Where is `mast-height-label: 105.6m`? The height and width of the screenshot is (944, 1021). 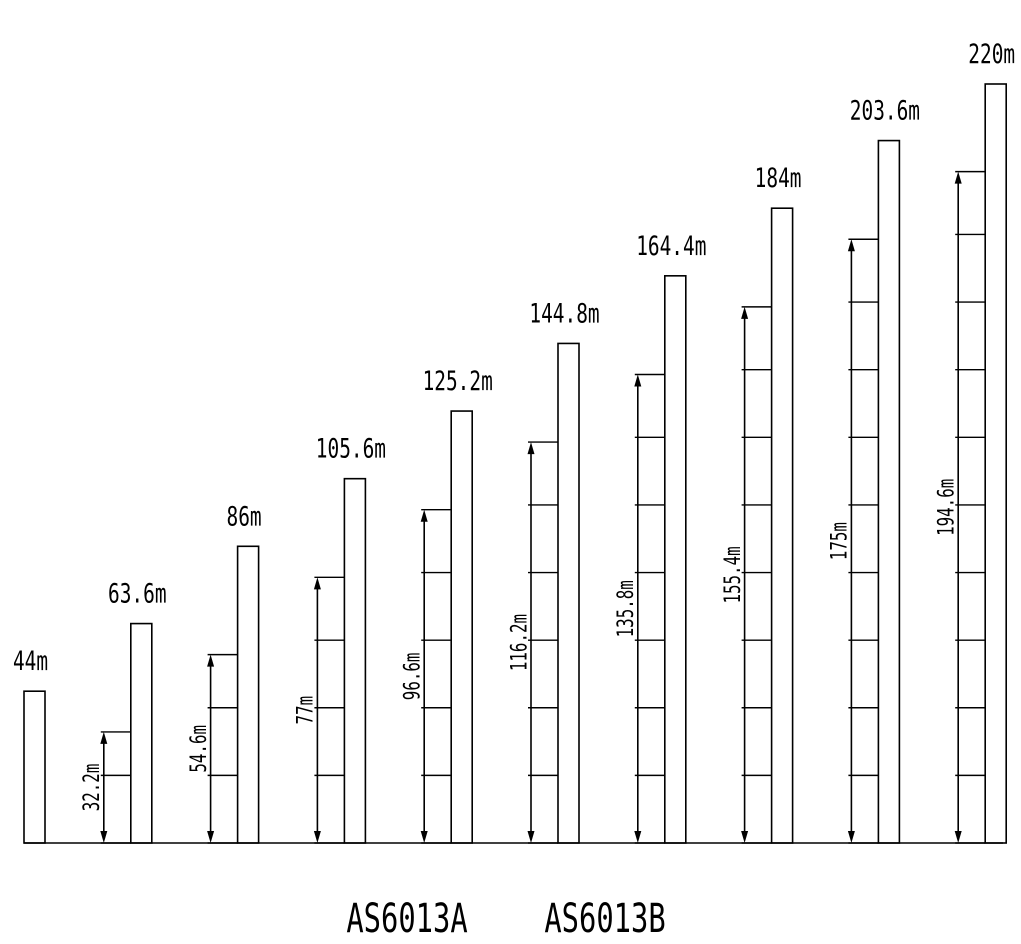 mast-height-label: 105.6m is located at coordinates (351, 448).